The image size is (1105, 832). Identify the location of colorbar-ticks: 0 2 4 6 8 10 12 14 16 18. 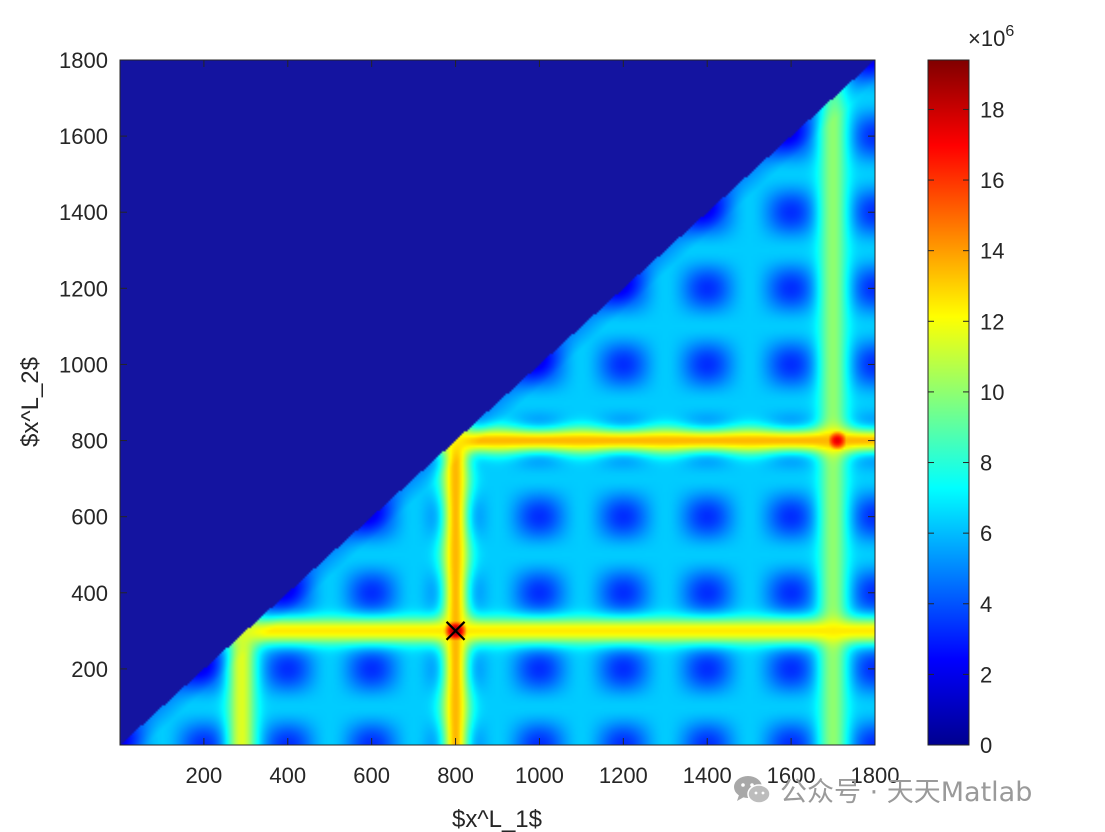
(966, 427).